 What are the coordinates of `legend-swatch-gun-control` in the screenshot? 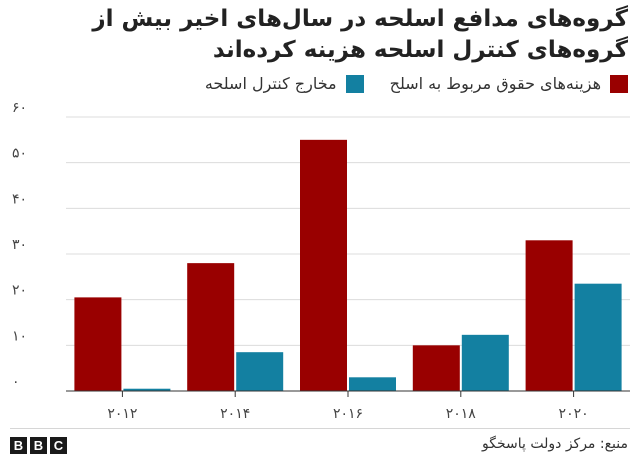 It's located at (354, 83).